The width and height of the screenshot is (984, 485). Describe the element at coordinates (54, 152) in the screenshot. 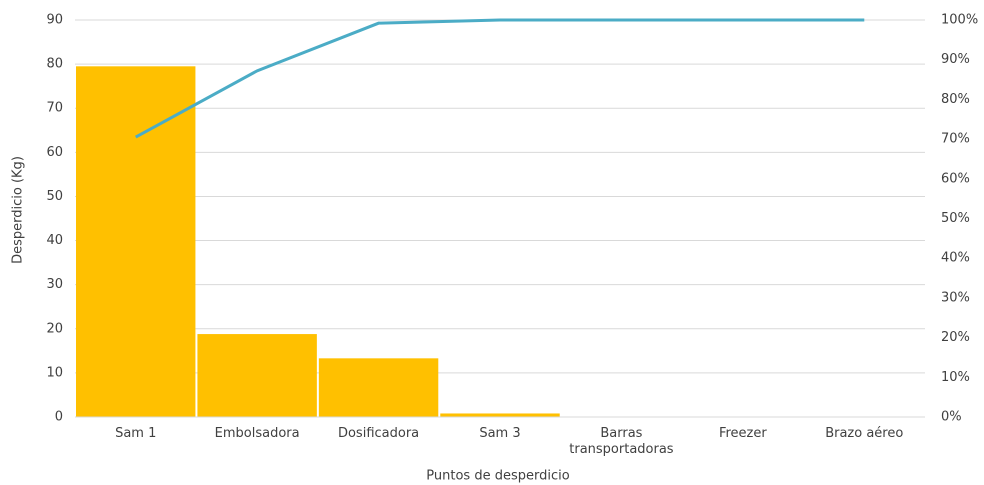

I see `y-tick-label: 60` at that location.